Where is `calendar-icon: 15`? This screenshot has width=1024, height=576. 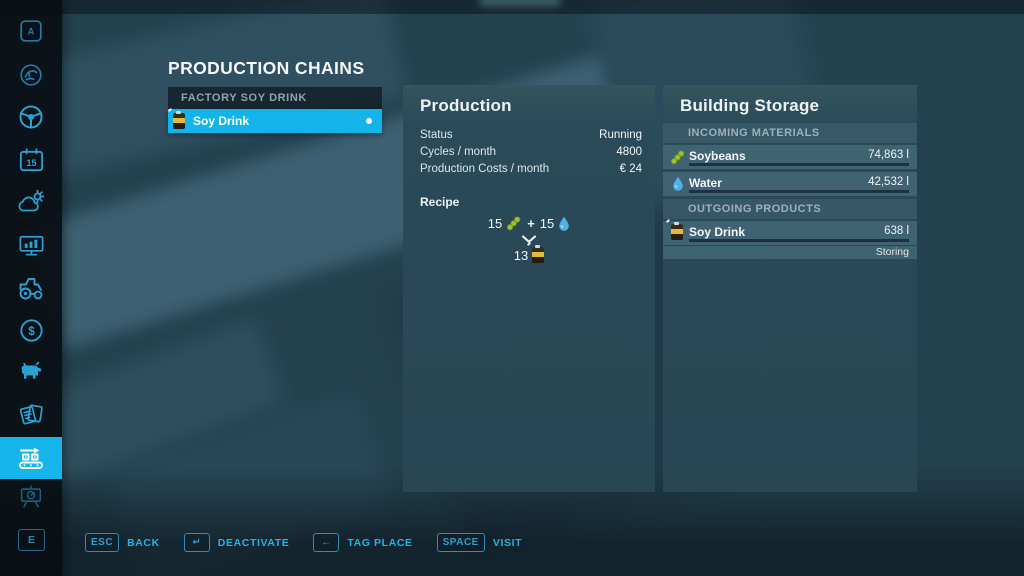
calendar-icon: 15 is located at coordinates (31, 159).